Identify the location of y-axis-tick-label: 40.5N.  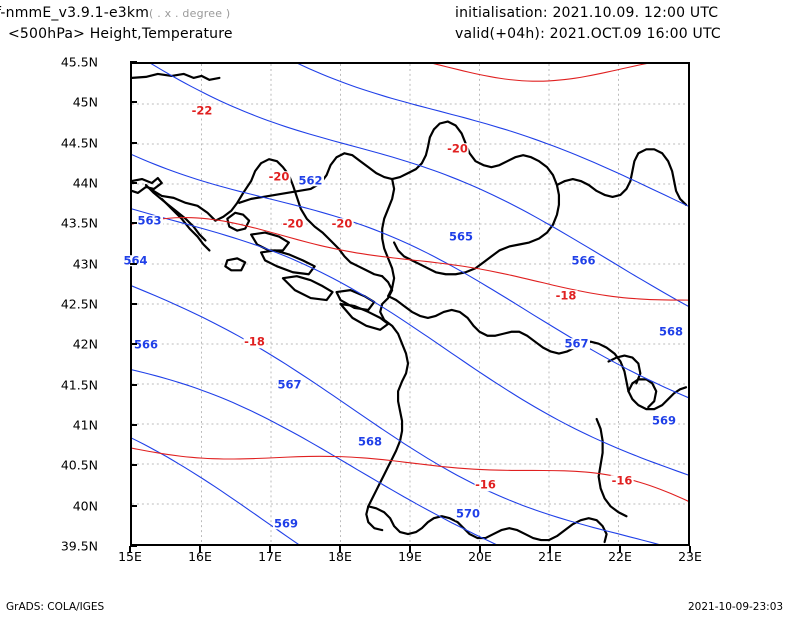
(79, 465).